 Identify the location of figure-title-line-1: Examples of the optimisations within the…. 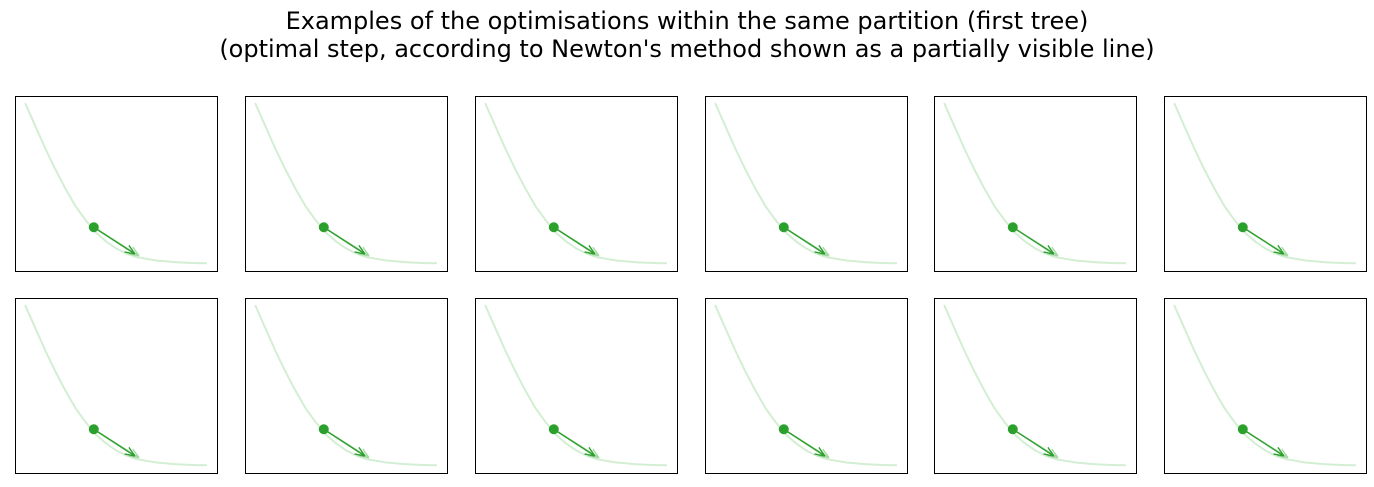
(687, 21).